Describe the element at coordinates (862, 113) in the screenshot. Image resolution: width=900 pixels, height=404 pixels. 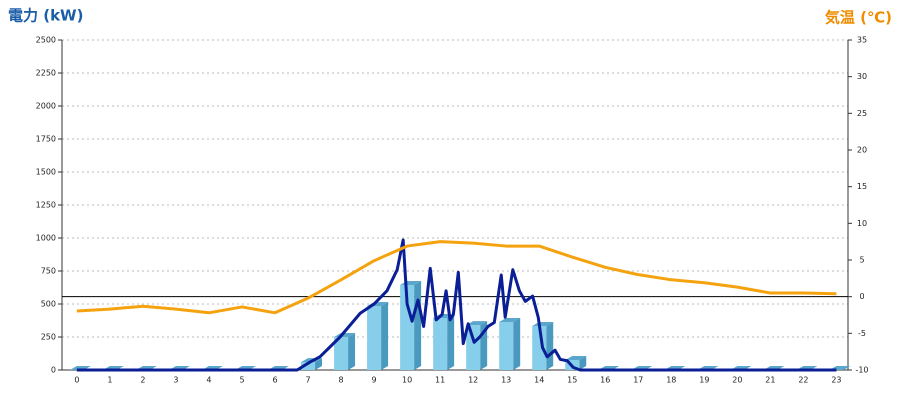
I see `y2-tick-label: 25` at that location.